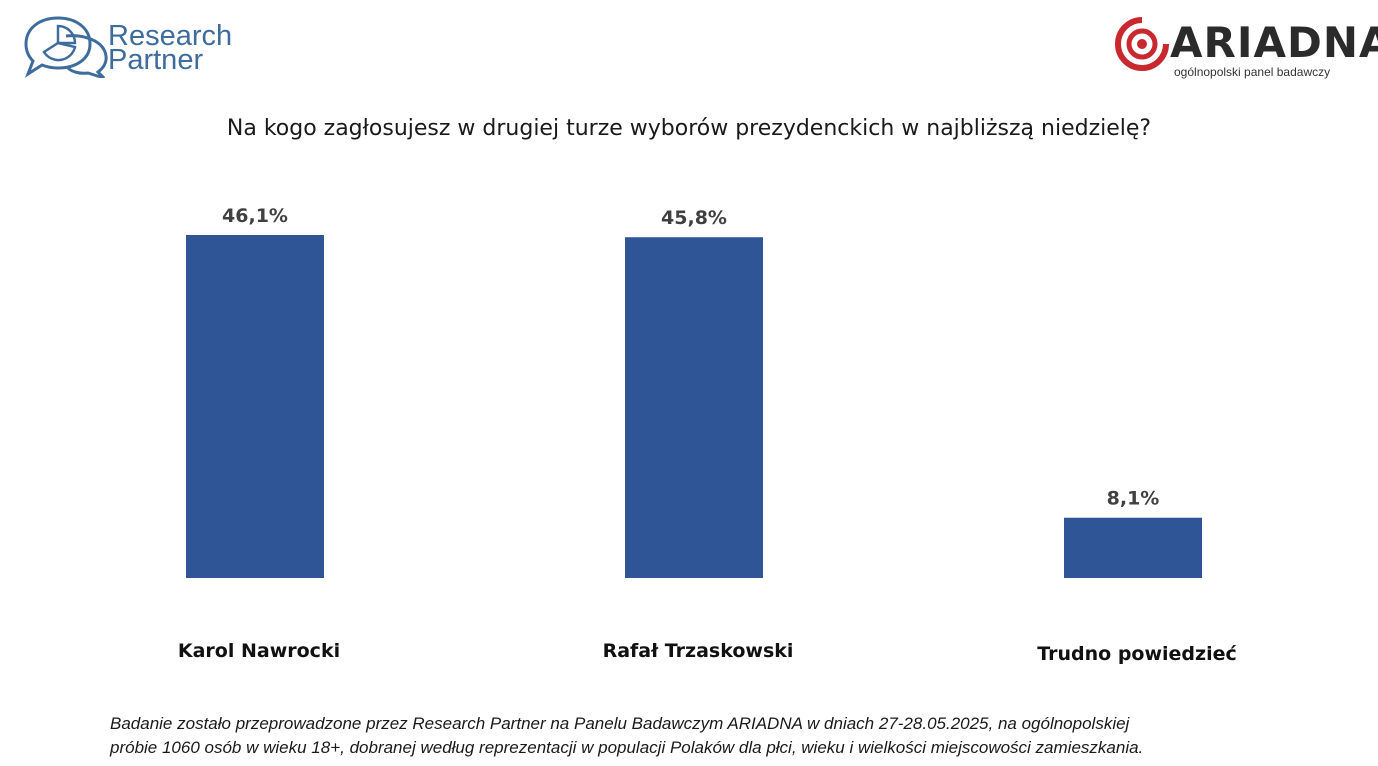 The width and height of the screenshot is (1378, 766). I want to click on ariadna-subtitle: ogólnopolski panel badawczy, so click(1252, 72).